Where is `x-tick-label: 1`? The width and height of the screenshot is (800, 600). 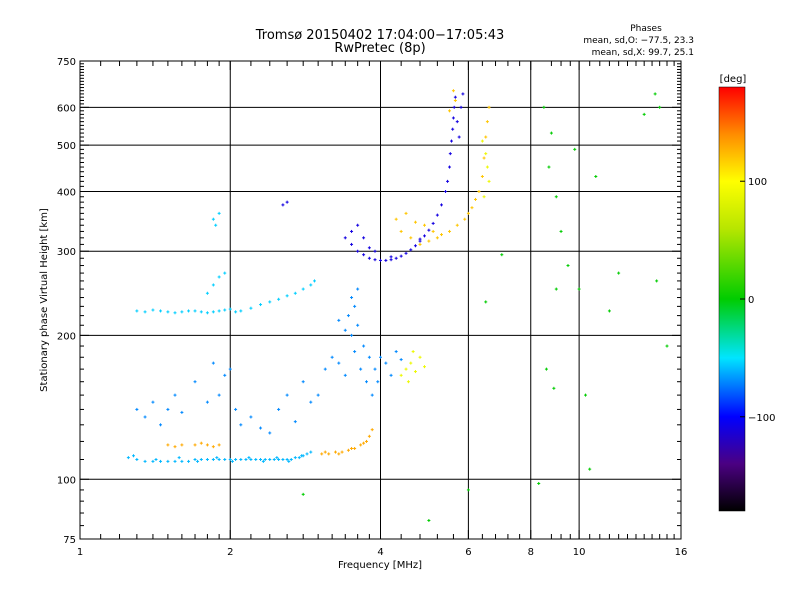
x-tick-label: 1 is located at coordinates (80, 552).